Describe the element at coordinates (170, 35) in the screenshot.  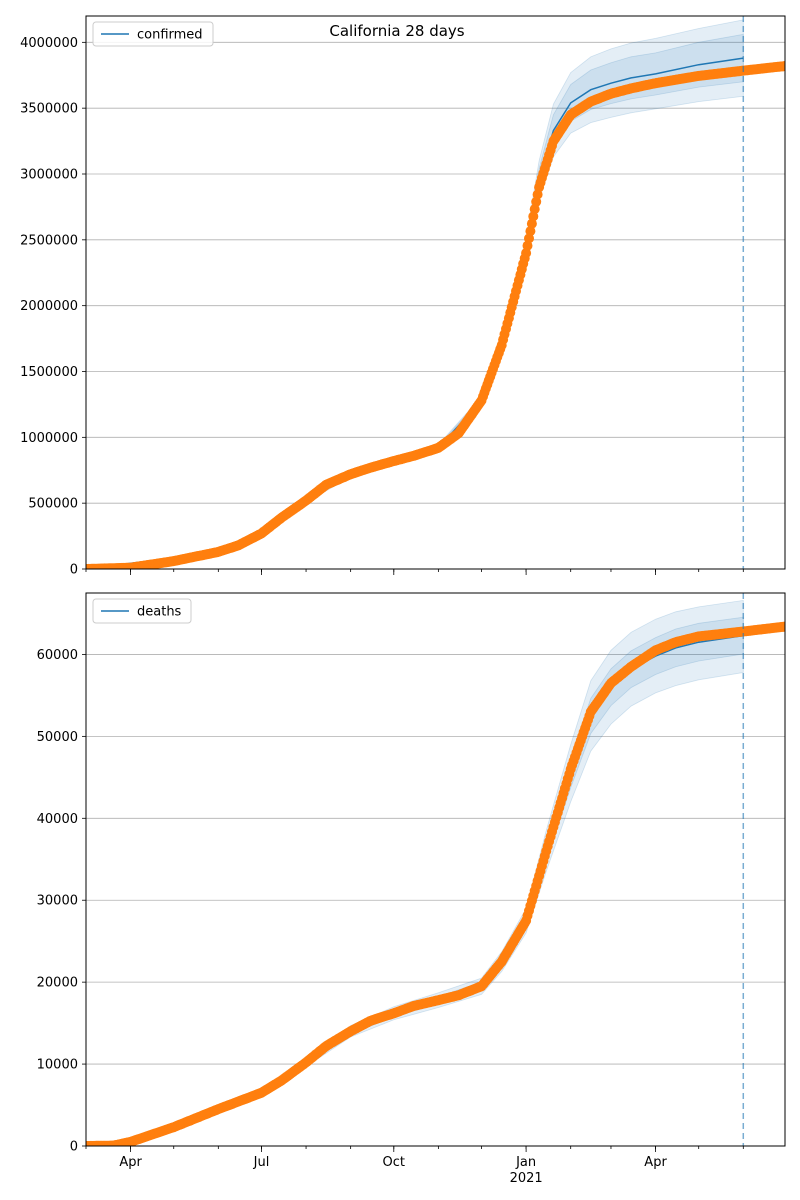
I see `legend-label: confirmed` at that location.